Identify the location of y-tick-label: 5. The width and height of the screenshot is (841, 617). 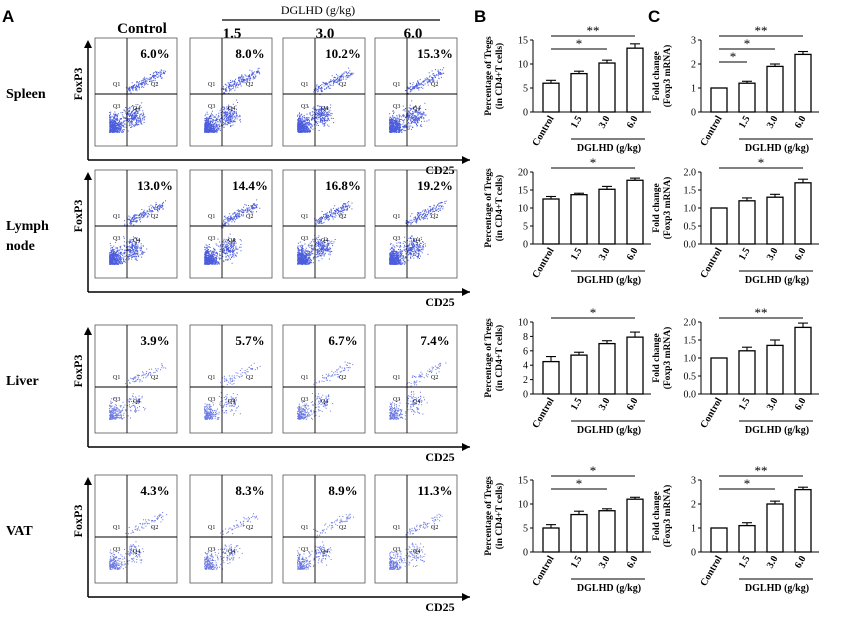
(525, 227).